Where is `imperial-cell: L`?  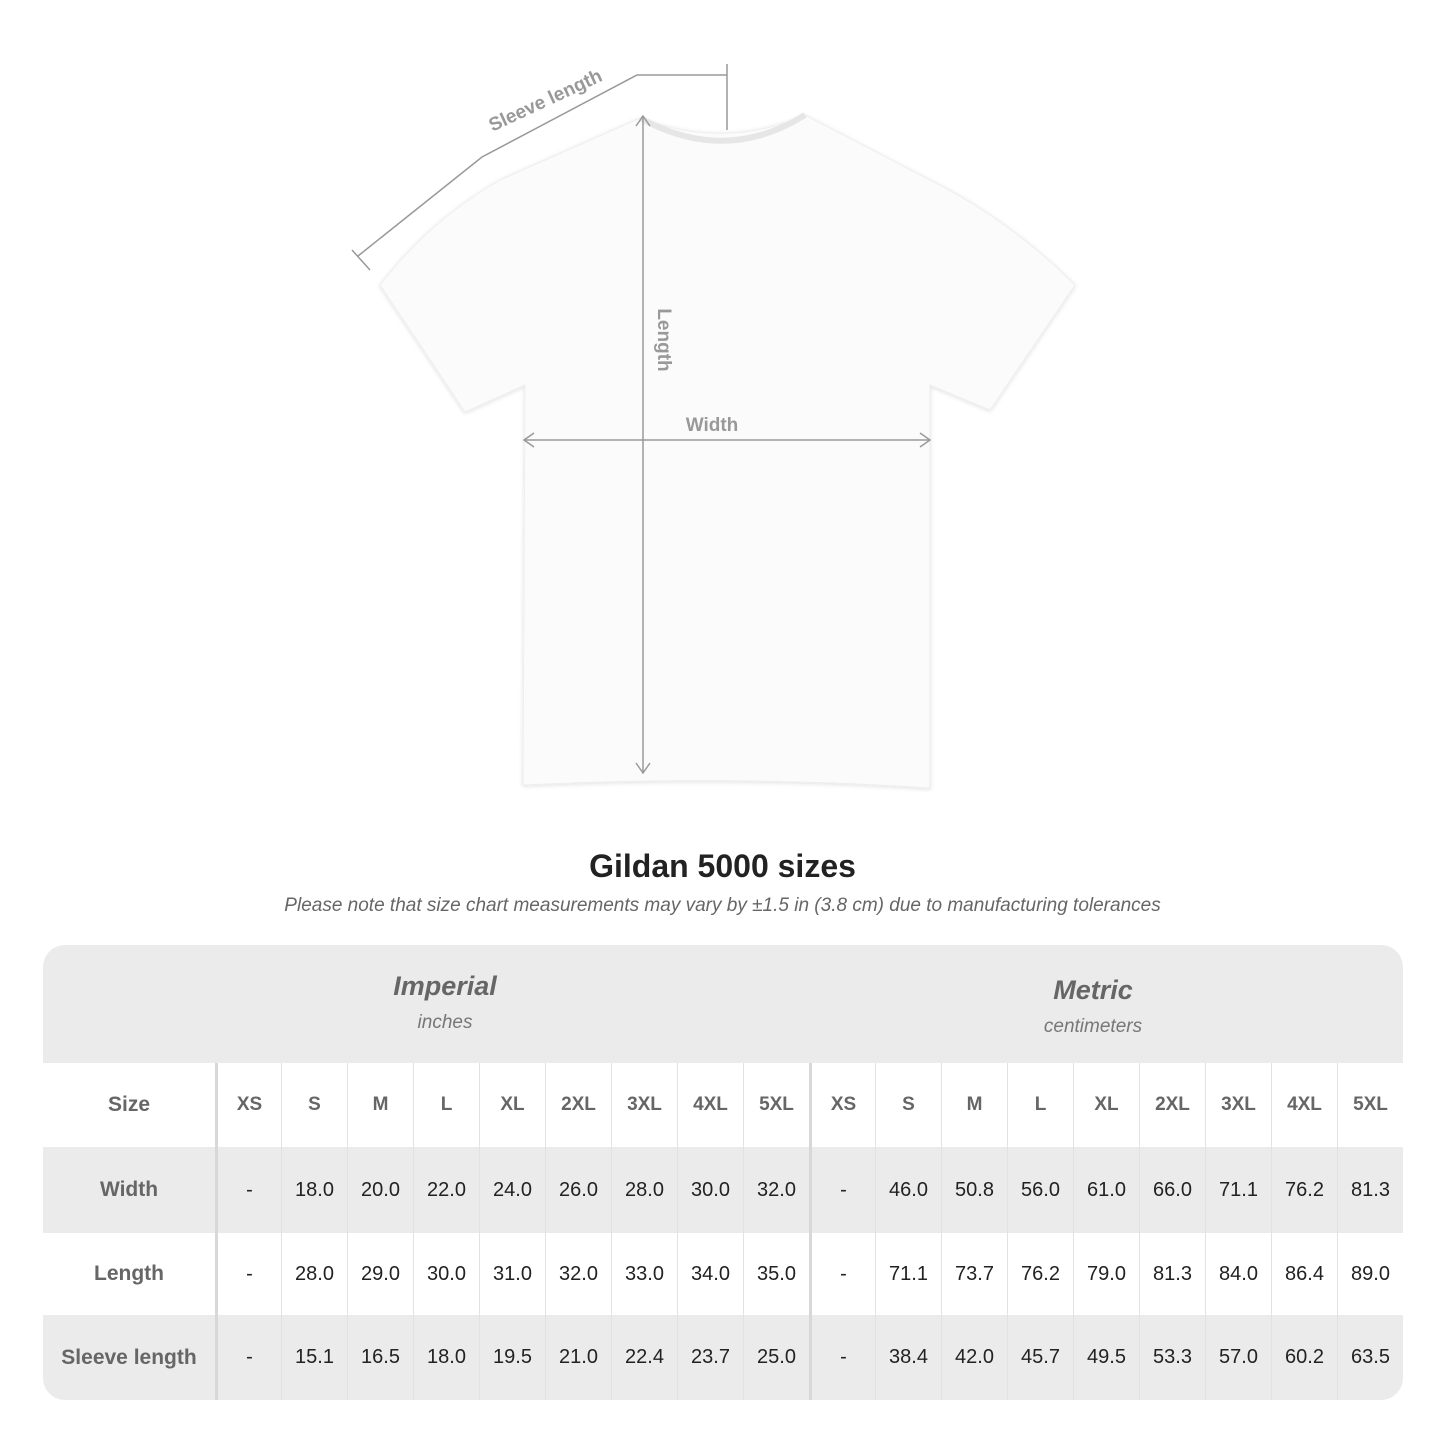
imperial-cell: L is located at coordinates (446, 1105).